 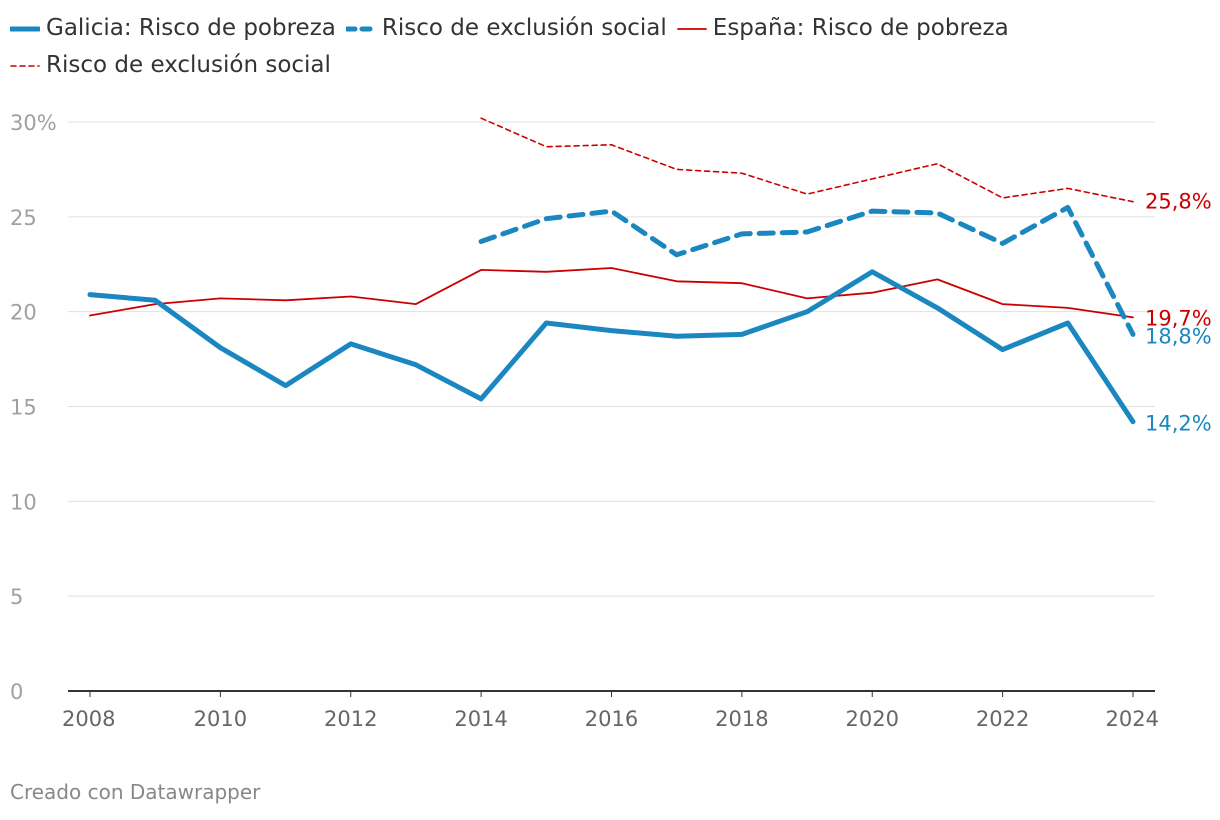 What do you see at coordinates (23, 502) in the screenshot?
I see `y-tick-label: 10` at bounding box center [23, 502].